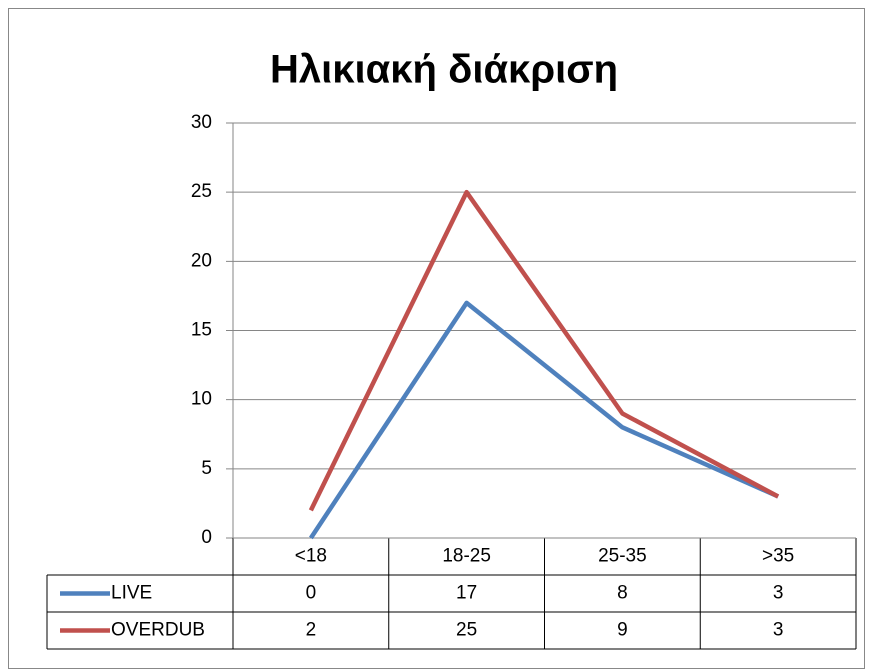  I want to click on y-tick-label: 25, so click(201, 191).